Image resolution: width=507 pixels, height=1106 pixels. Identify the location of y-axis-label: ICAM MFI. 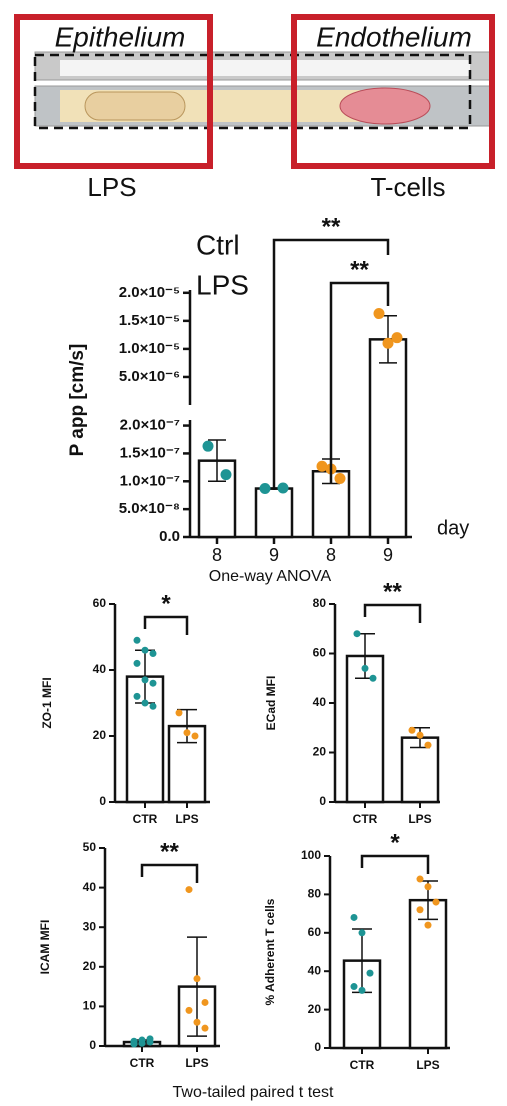
(45, 947).